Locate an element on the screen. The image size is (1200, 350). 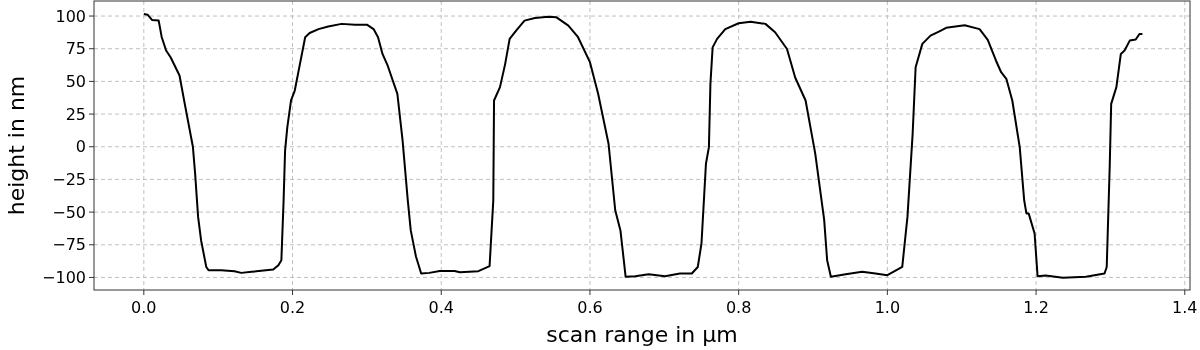
y-tick-label: 0 is located at coordinates (80, 147).